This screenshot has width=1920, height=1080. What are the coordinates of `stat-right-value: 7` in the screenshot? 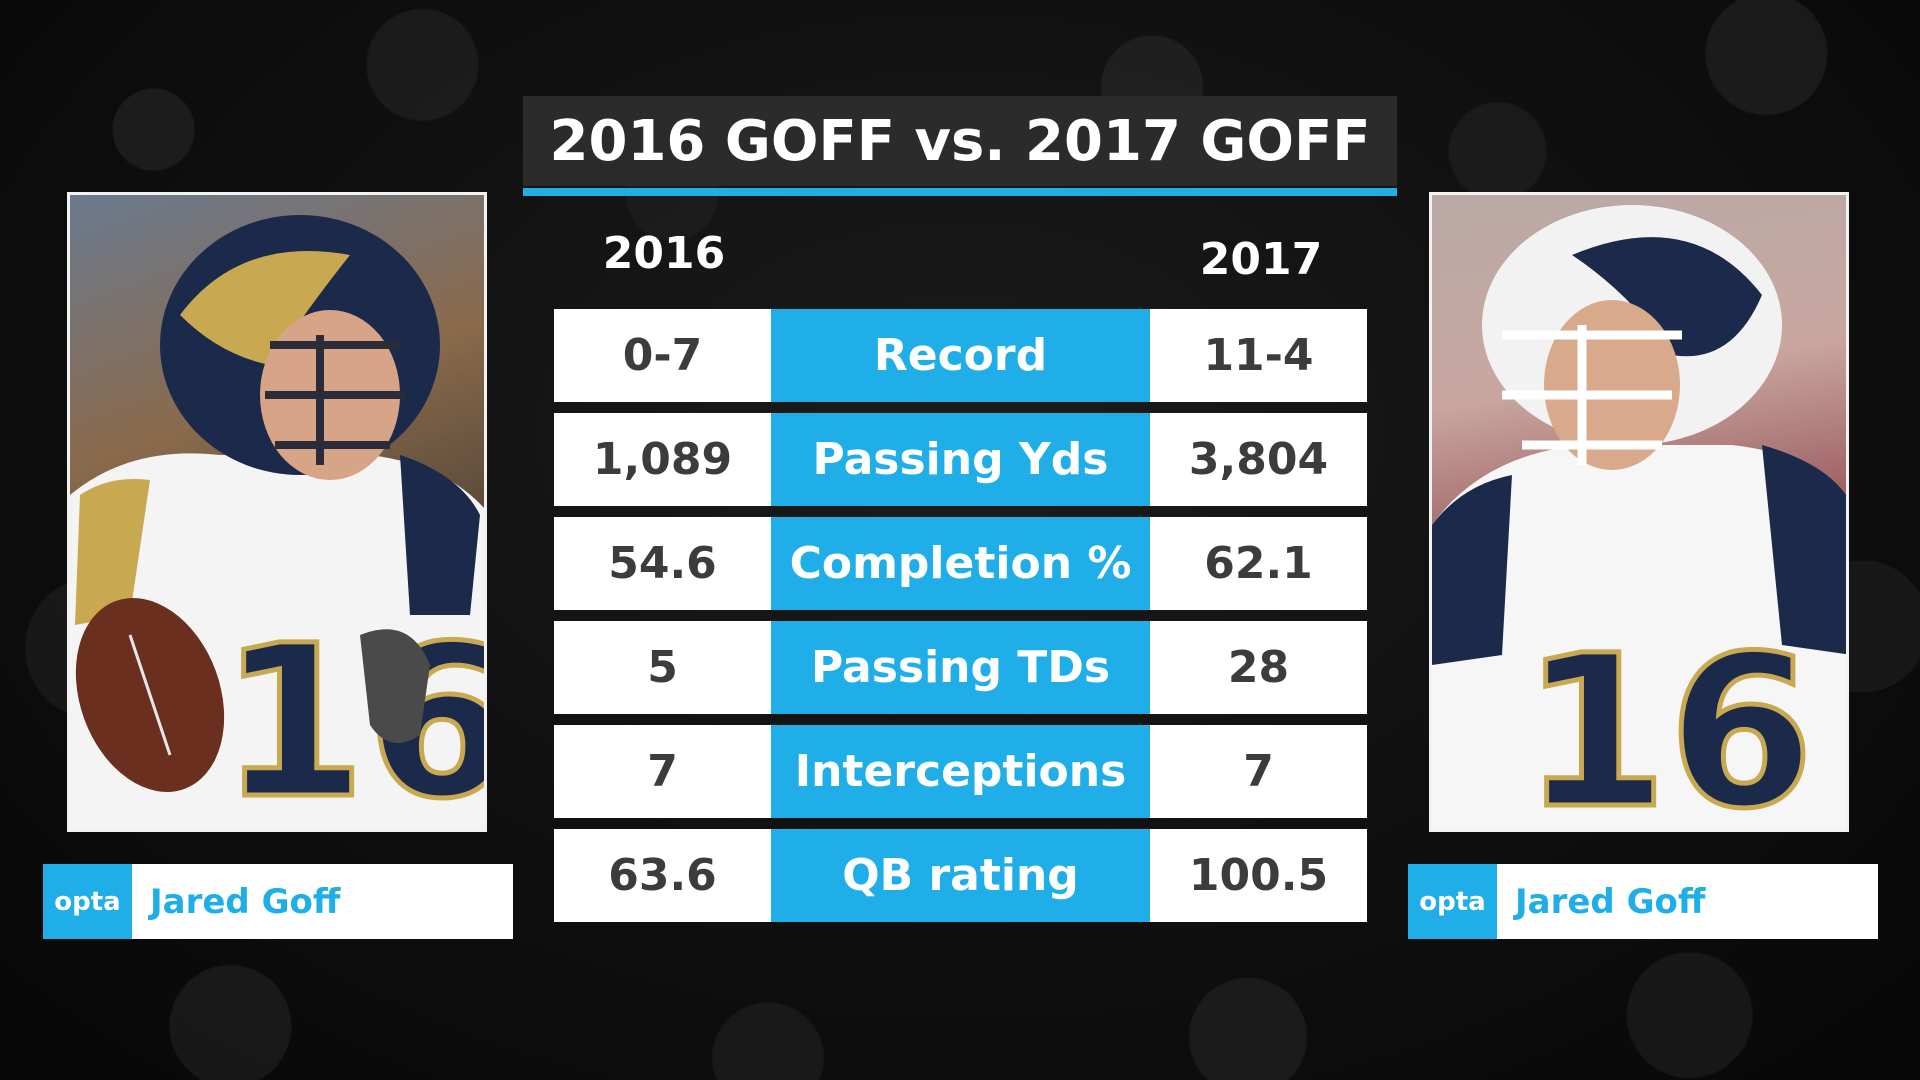 It's located at (1258, 771).